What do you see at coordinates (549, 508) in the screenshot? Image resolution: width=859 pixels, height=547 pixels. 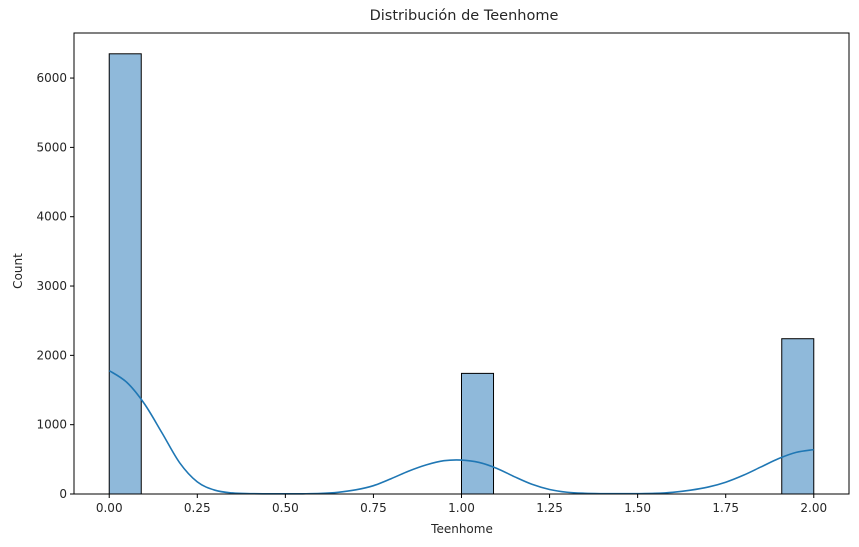 I see `x-tick-label: 1.25` at bounding box center [549, 508].